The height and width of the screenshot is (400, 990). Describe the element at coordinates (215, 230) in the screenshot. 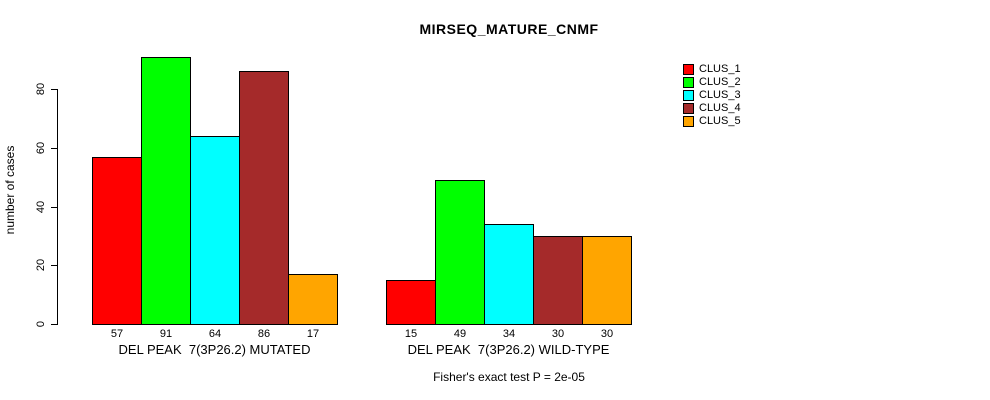

I see `bar-clus_3-group1` at that location.